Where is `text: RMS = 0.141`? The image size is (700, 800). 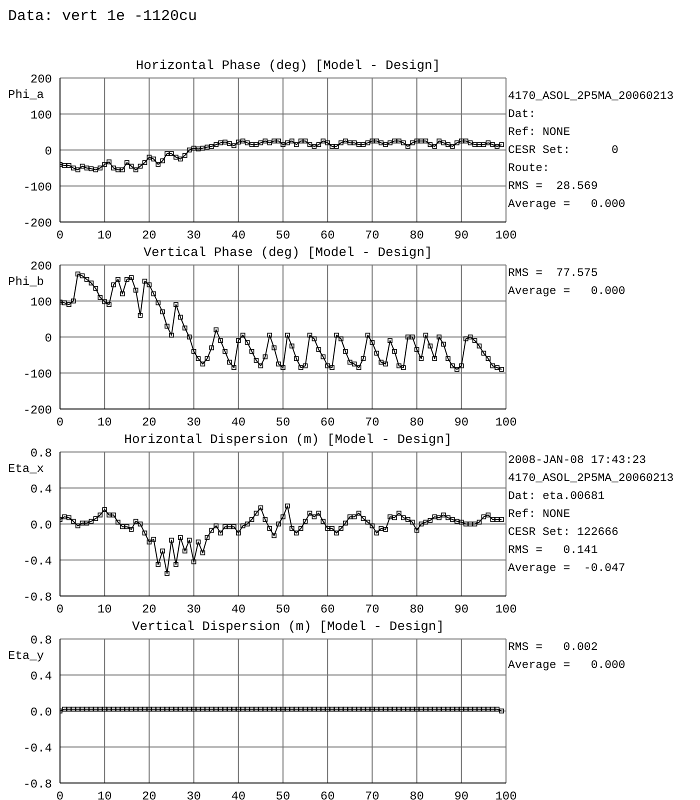
text: RMS = 0.141 is located at coordinates (553, 551).